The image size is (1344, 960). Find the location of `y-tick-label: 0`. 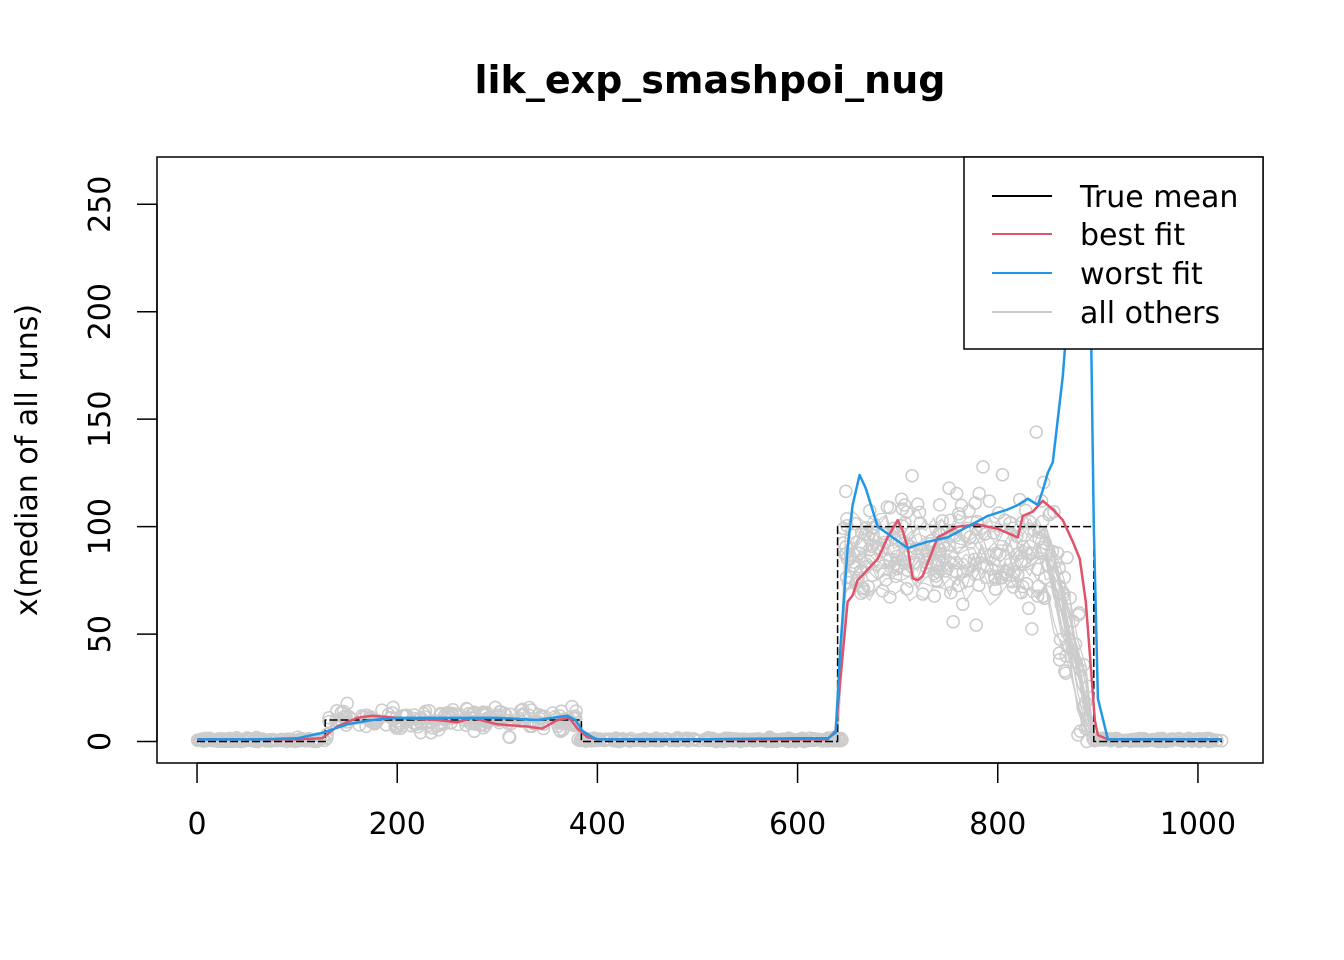

y-tick-label: 0 is located at coordinates (100, 741).